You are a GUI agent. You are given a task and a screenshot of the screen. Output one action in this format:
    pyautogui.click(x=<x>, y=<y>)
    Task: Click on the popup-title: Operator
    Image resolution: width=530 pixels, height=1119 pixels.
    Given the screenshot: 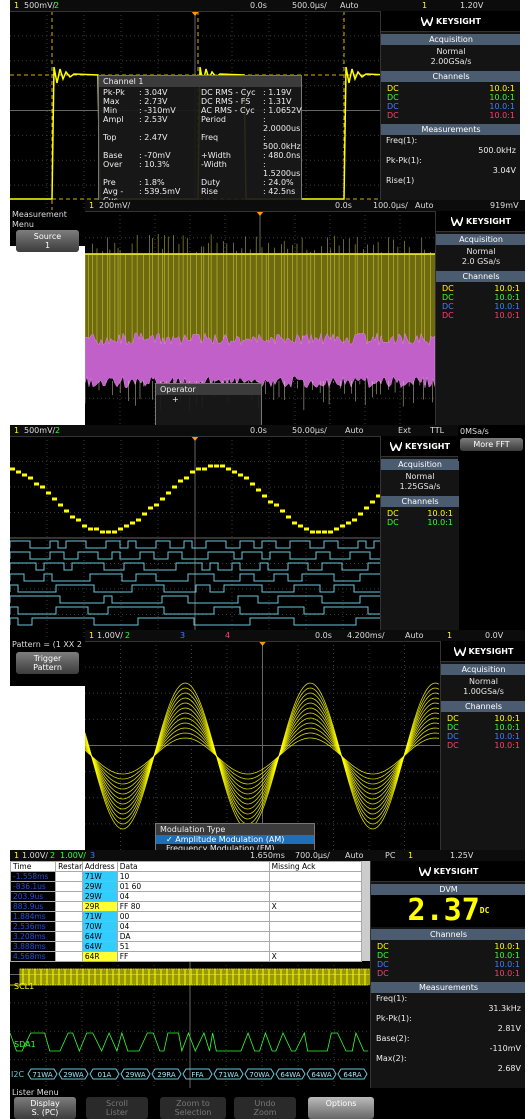 What is the action you would take?
    pyautogui.click(x=208, y=389)
    